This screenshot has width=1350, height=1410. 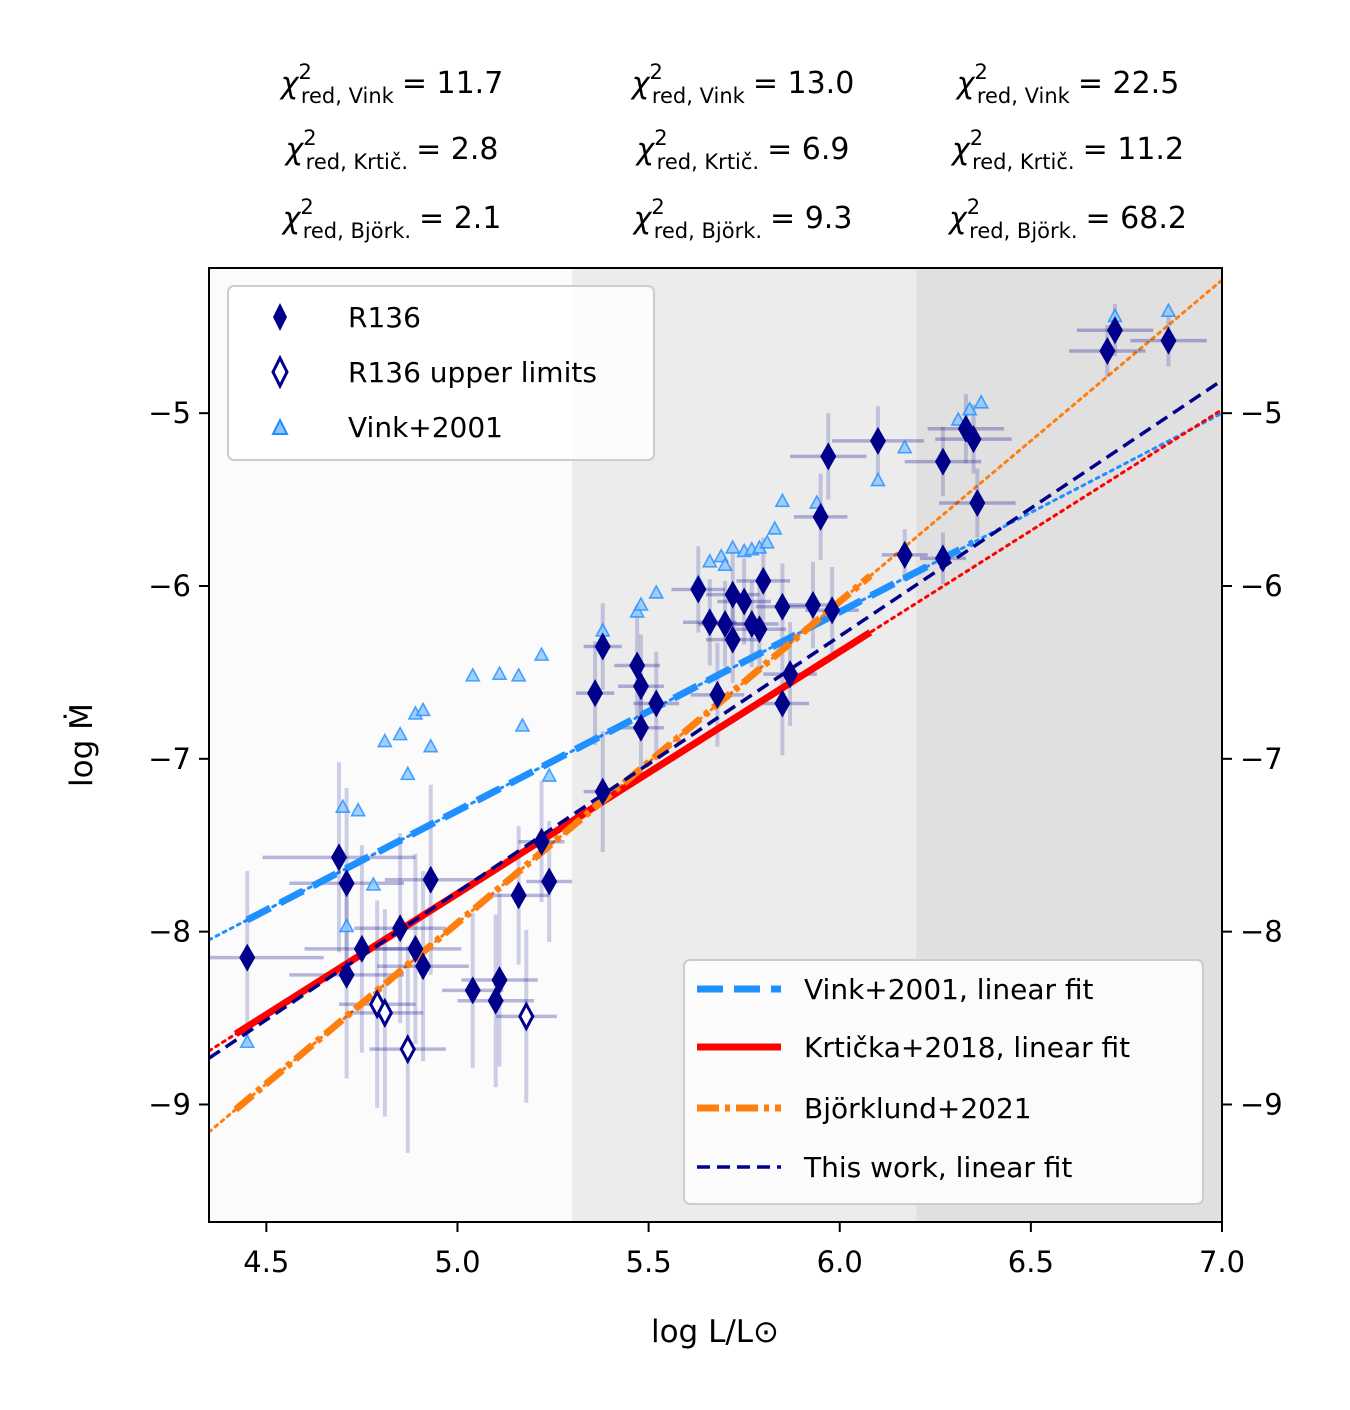 I want to click on legend-label-vink-fit: Vink+2001, linear fit, so click(x=949, y=989).